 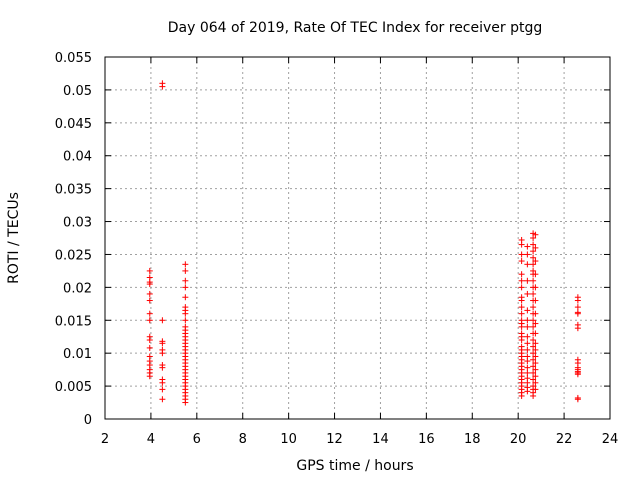 I want to click on y-tick-label: 0.03, so click(x=77, y=223).